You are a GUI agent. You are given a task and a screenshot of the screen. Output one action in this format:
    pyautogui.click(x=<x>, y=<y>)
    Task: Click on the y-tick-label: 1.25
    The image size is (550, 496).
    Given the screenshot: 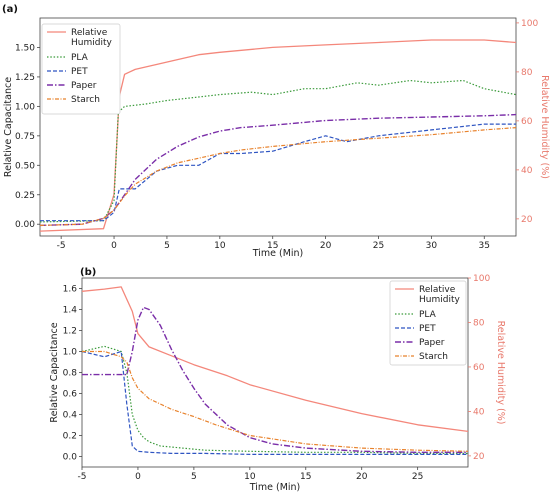 What is the action you would take?
    pyautogui.click(x=25, y=78)
    